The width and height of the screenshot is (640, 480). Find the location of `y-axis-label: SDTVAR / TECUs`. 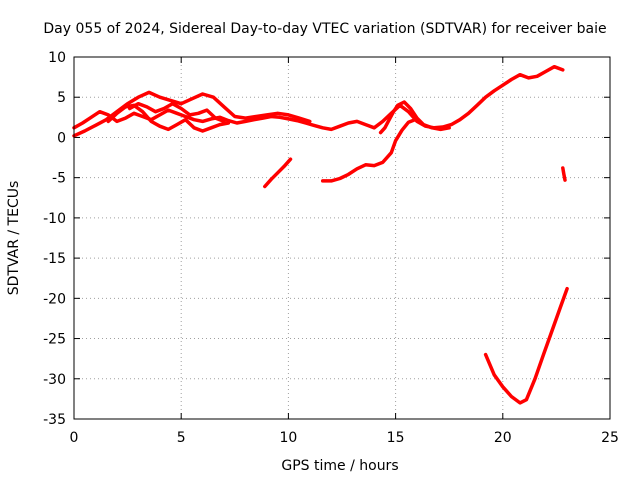

y-axis-label: SDTVAR / TECUs is located at coordinates (14, 238).